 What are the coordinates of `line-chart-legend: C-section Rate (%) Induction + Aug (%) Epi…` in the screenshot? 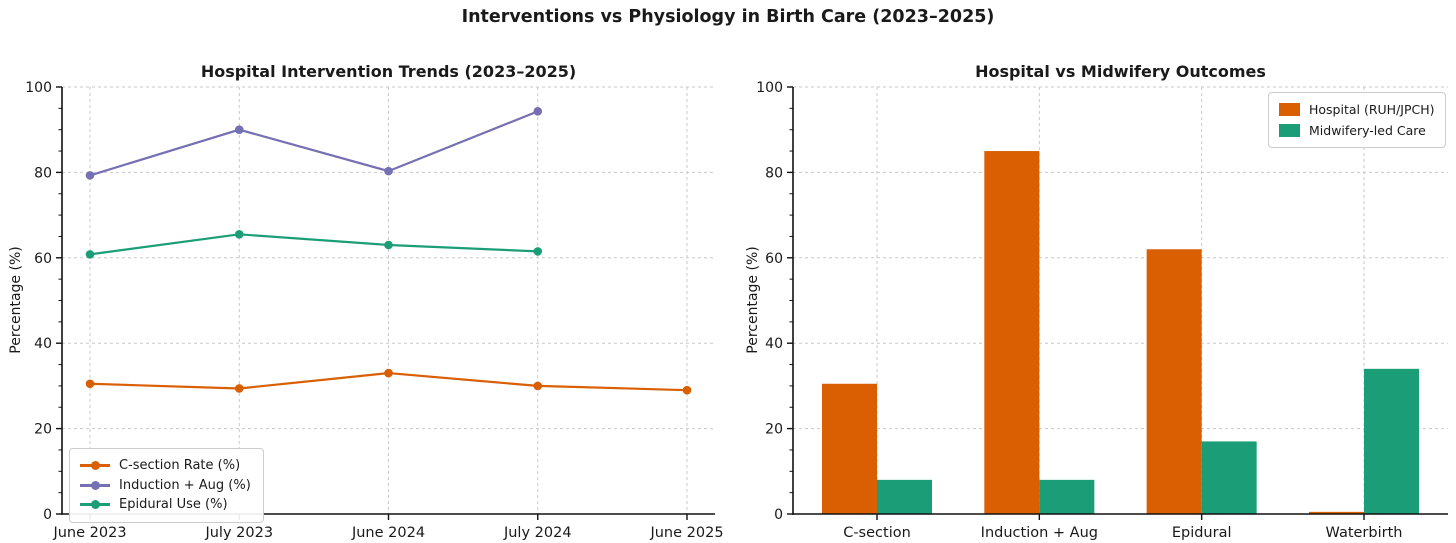 It's located at (166, 485).